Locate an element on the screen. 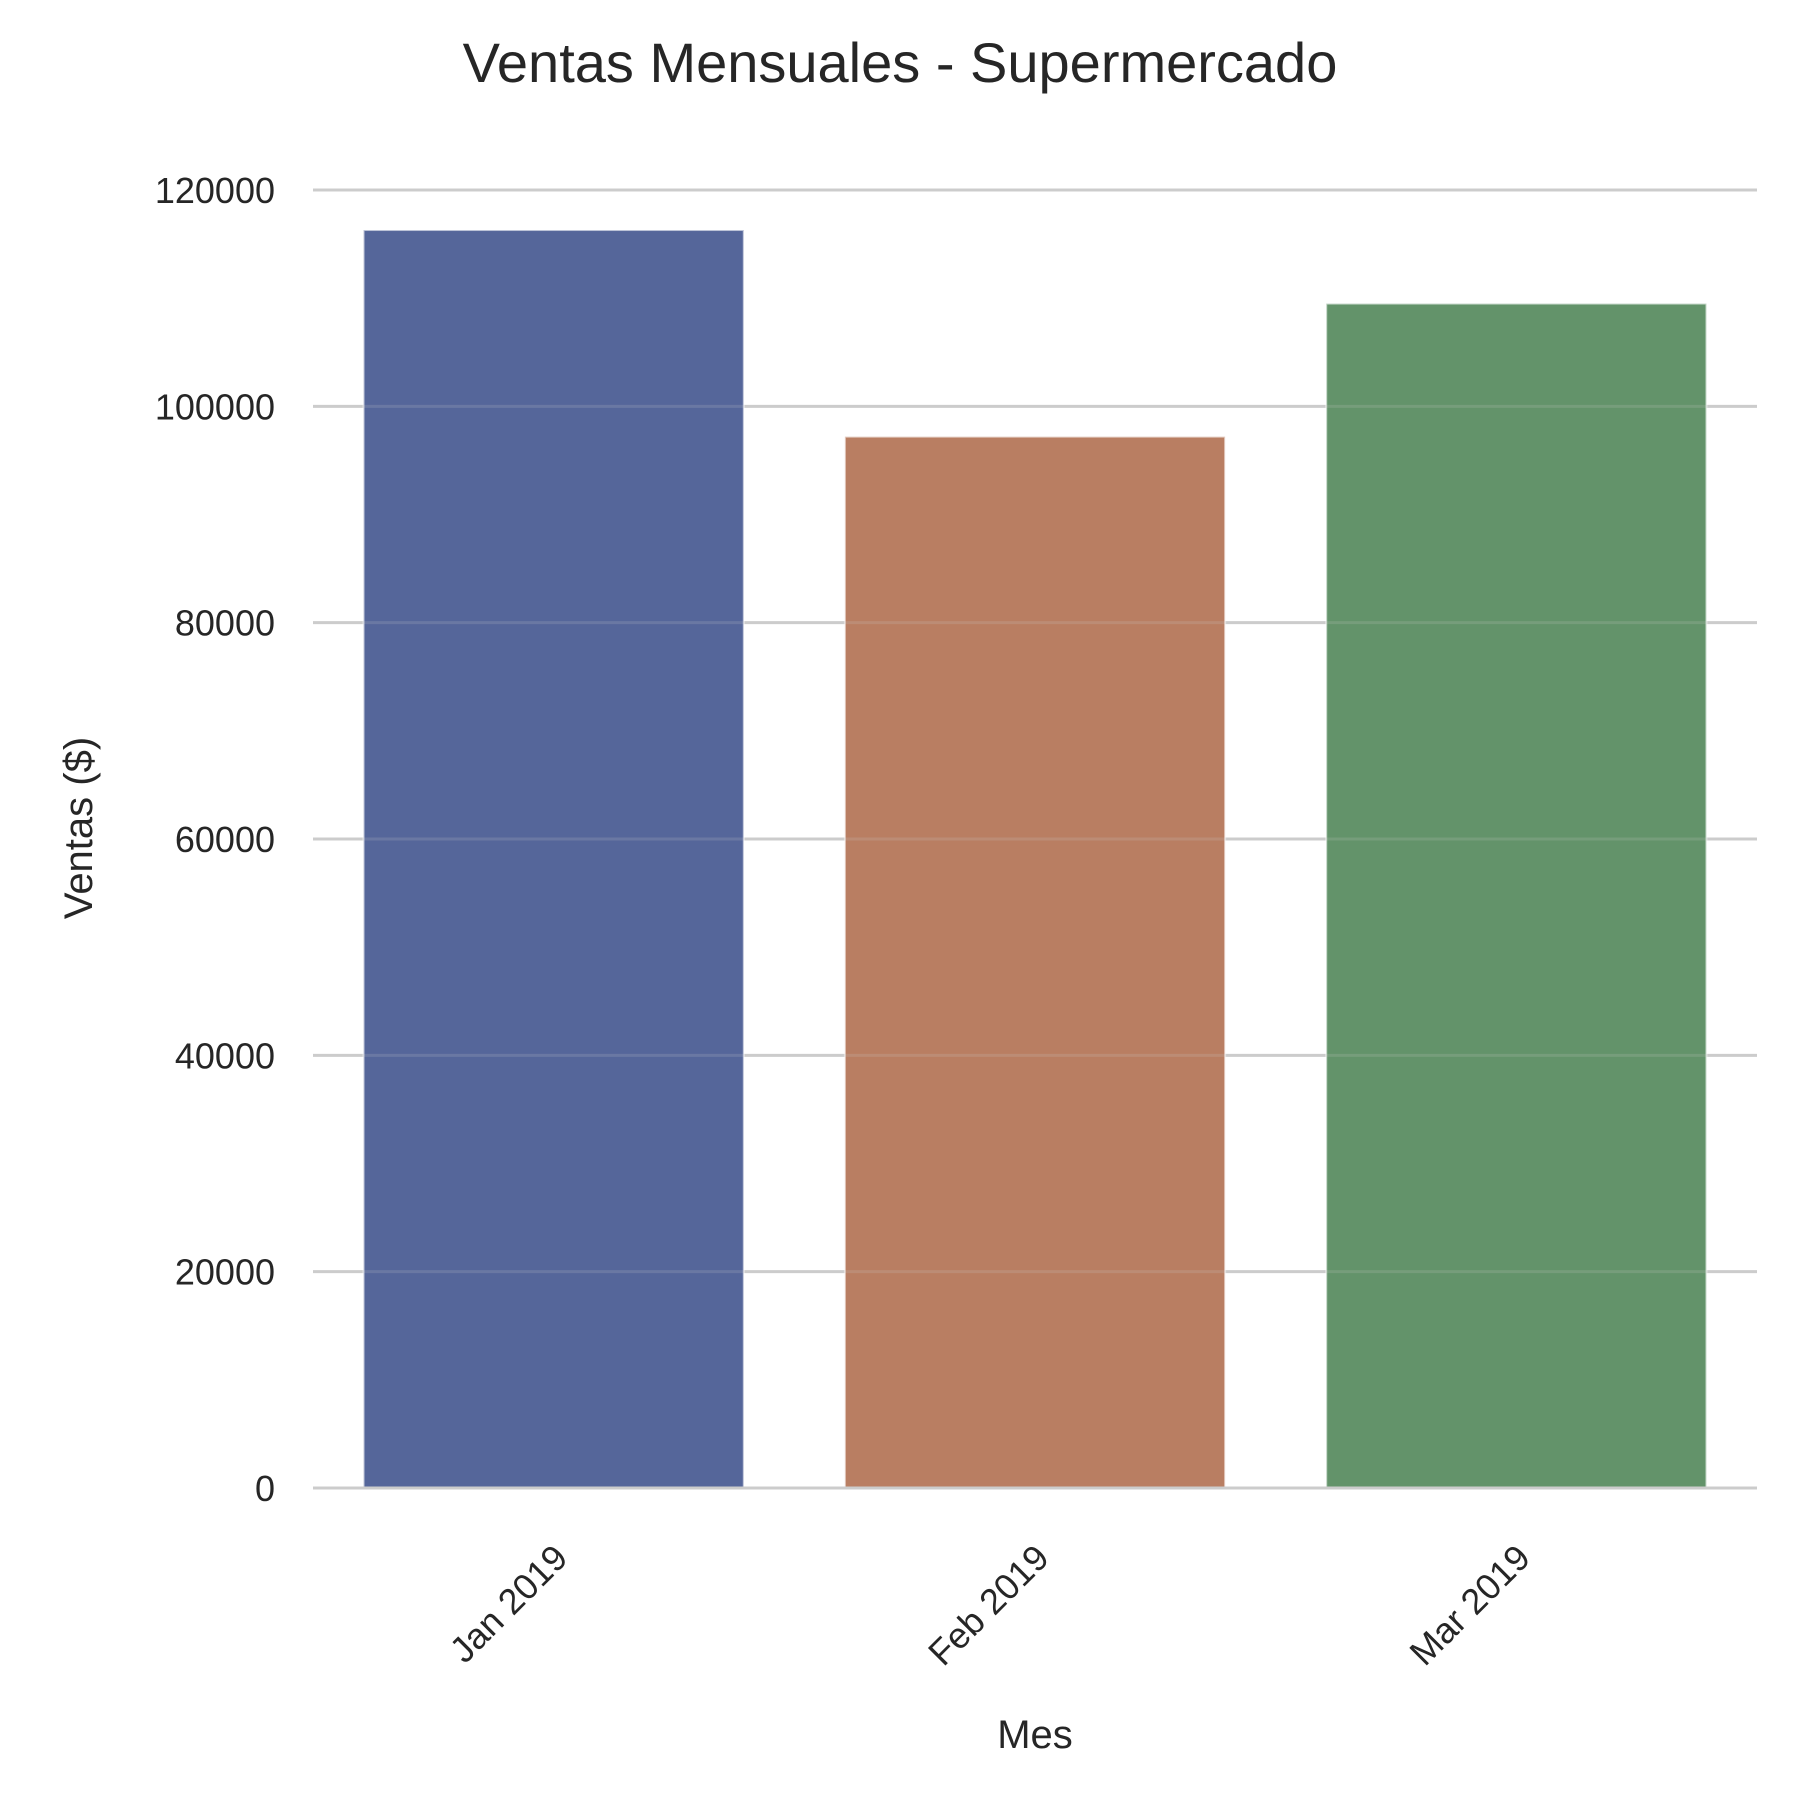  y-tick-label: 120000 is located at coordinates (215, 190).